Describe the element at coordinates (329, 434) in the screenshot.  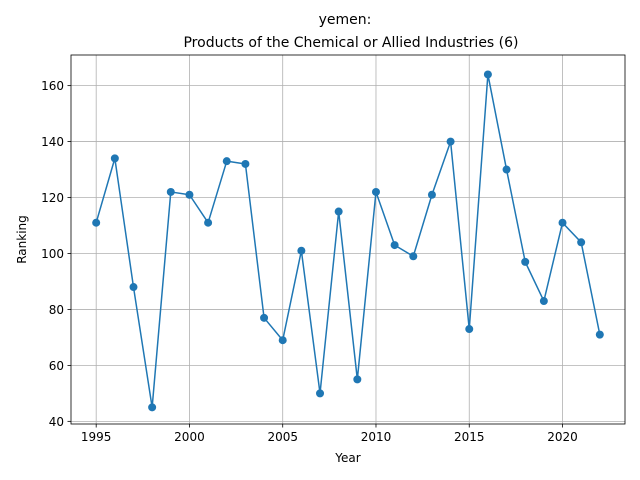
I see `x-axis: 1995 2000 2005 2010 2015 2020` at that location.